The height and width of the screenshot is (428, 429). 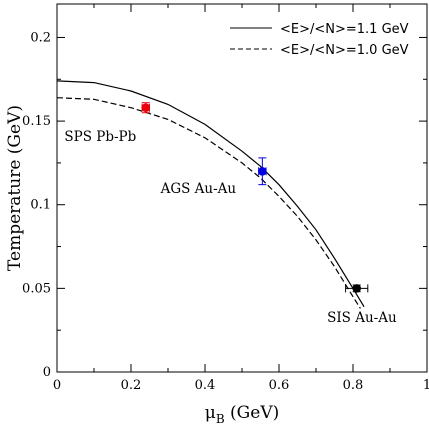 What do you see at coordinates (36, 288) in the screenshot?
I see `y-tick-label: 0.05` at bounding box center [36, 288].